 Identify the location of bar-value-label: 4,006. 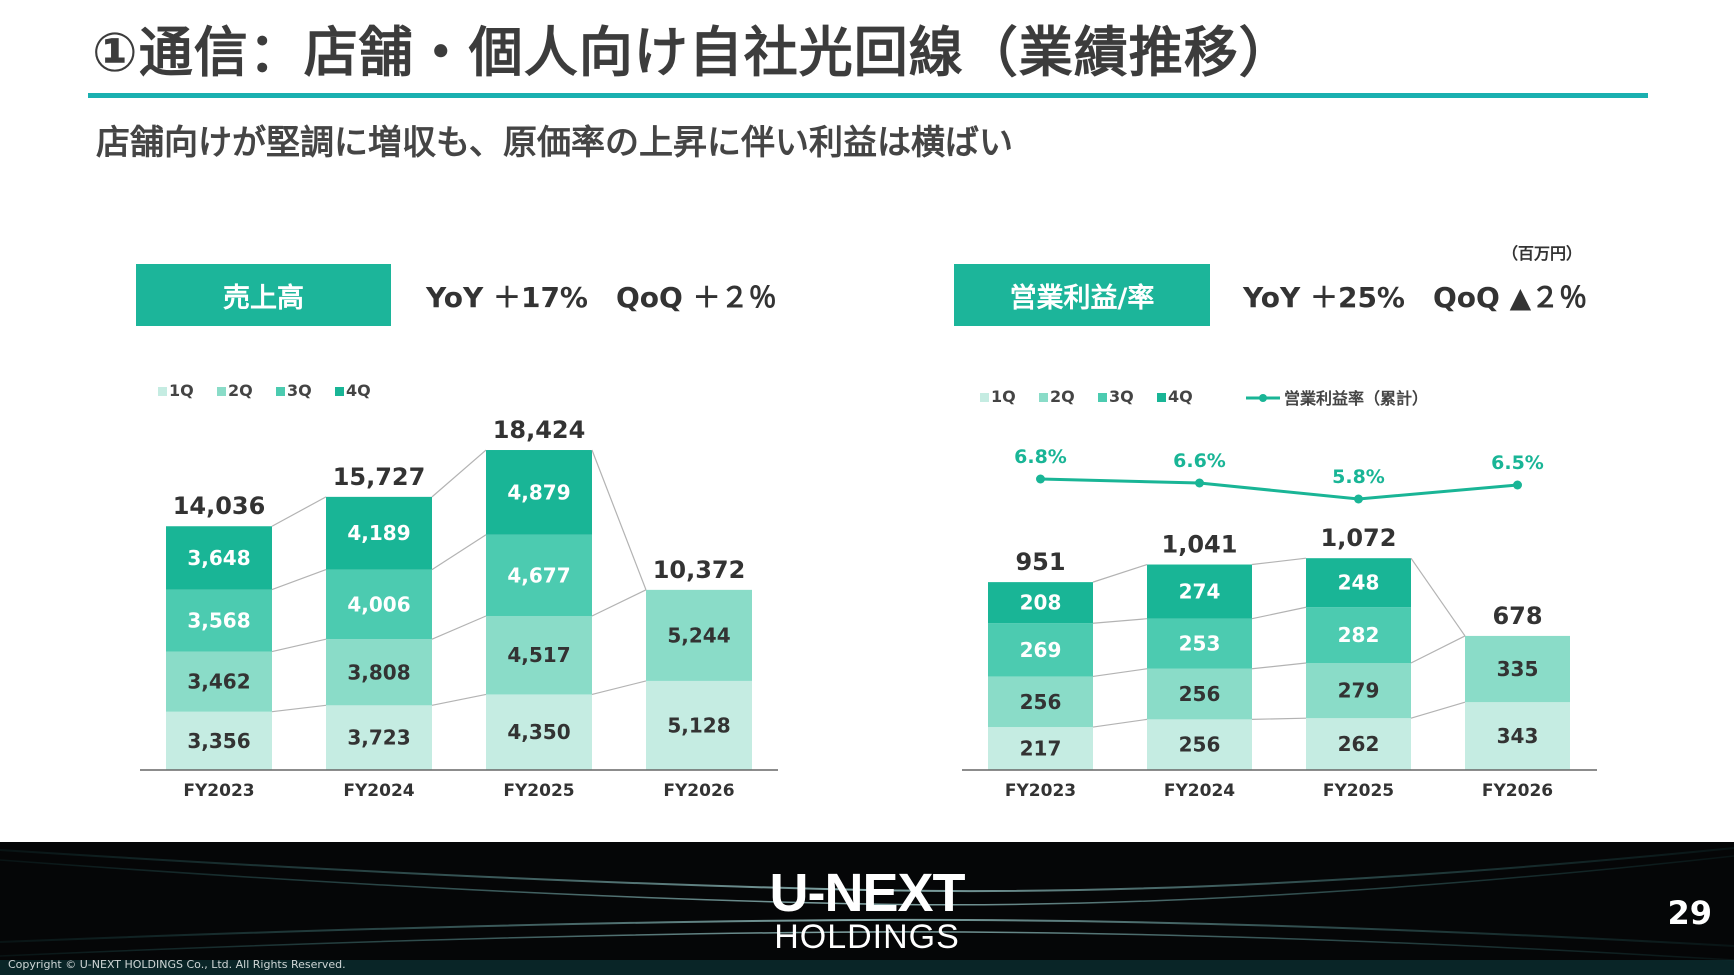
(378, 604).